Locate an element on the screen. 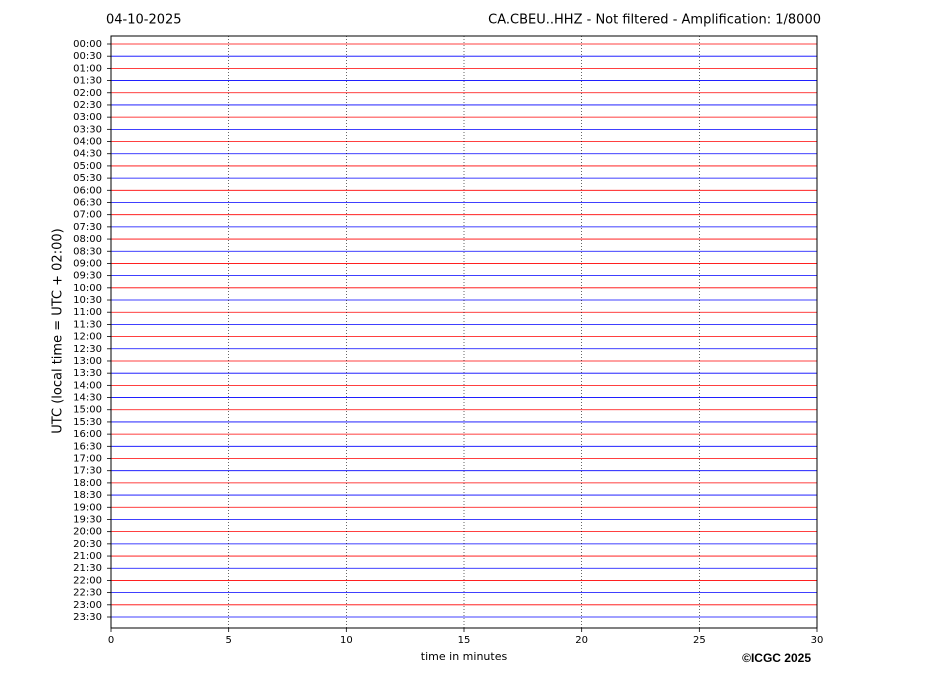 Image resolution: width=927 pixels, height=696 pixels. y-tick-label: 23:30 is located at coordinates (87, 617).